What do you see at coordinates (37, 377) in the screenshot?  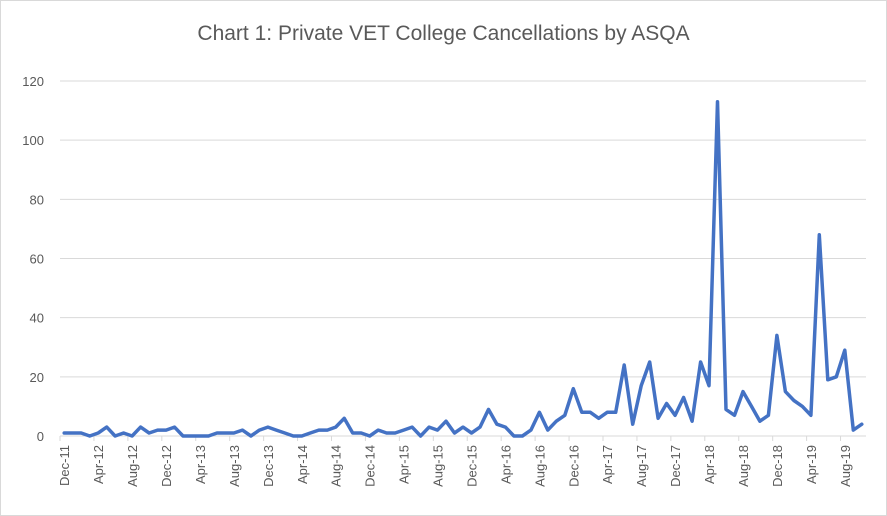 I see `y-tick-label: 20` at bounding box center [37, 377].